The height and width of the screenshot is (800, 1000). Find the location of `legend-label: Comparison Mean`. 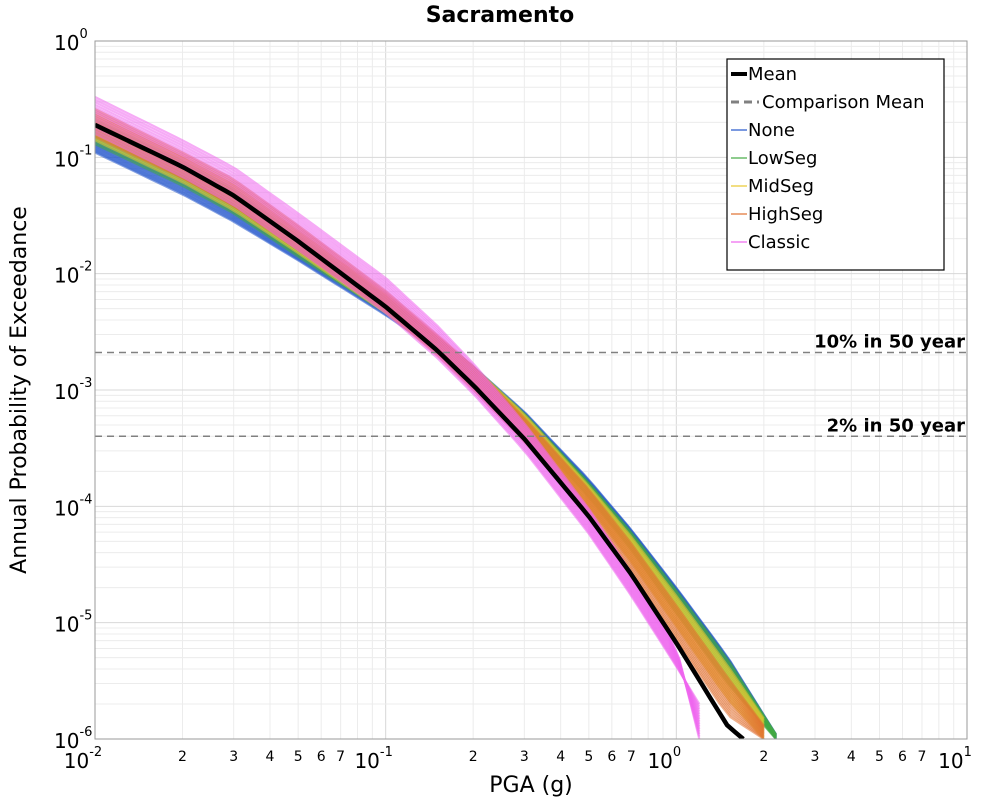

legend-label: Comparison Mean is located at coordinates (843, 102).